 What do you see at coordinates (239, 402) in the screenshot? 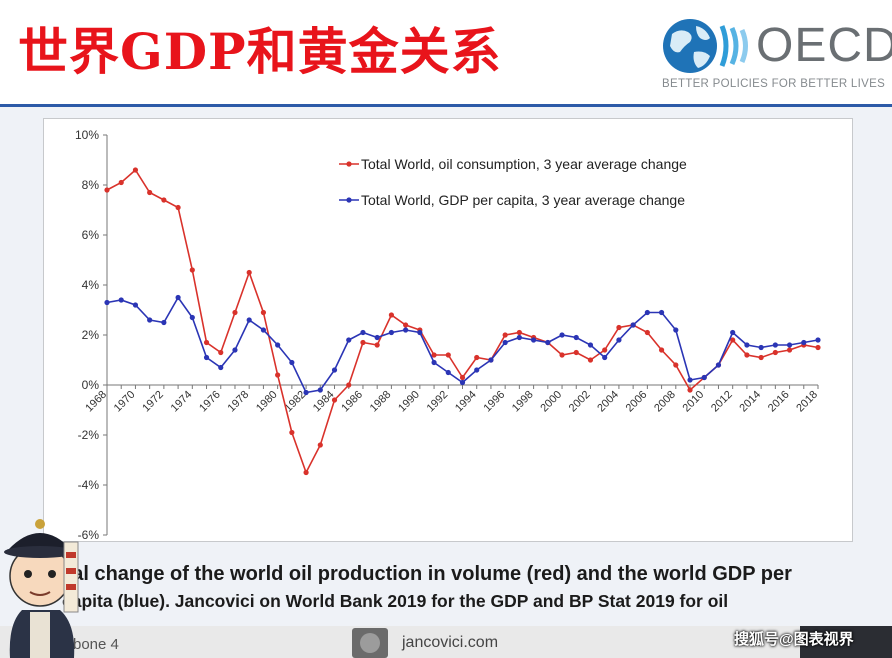
I see `x-tick-label: 1978` at bounding box center [239, 402].